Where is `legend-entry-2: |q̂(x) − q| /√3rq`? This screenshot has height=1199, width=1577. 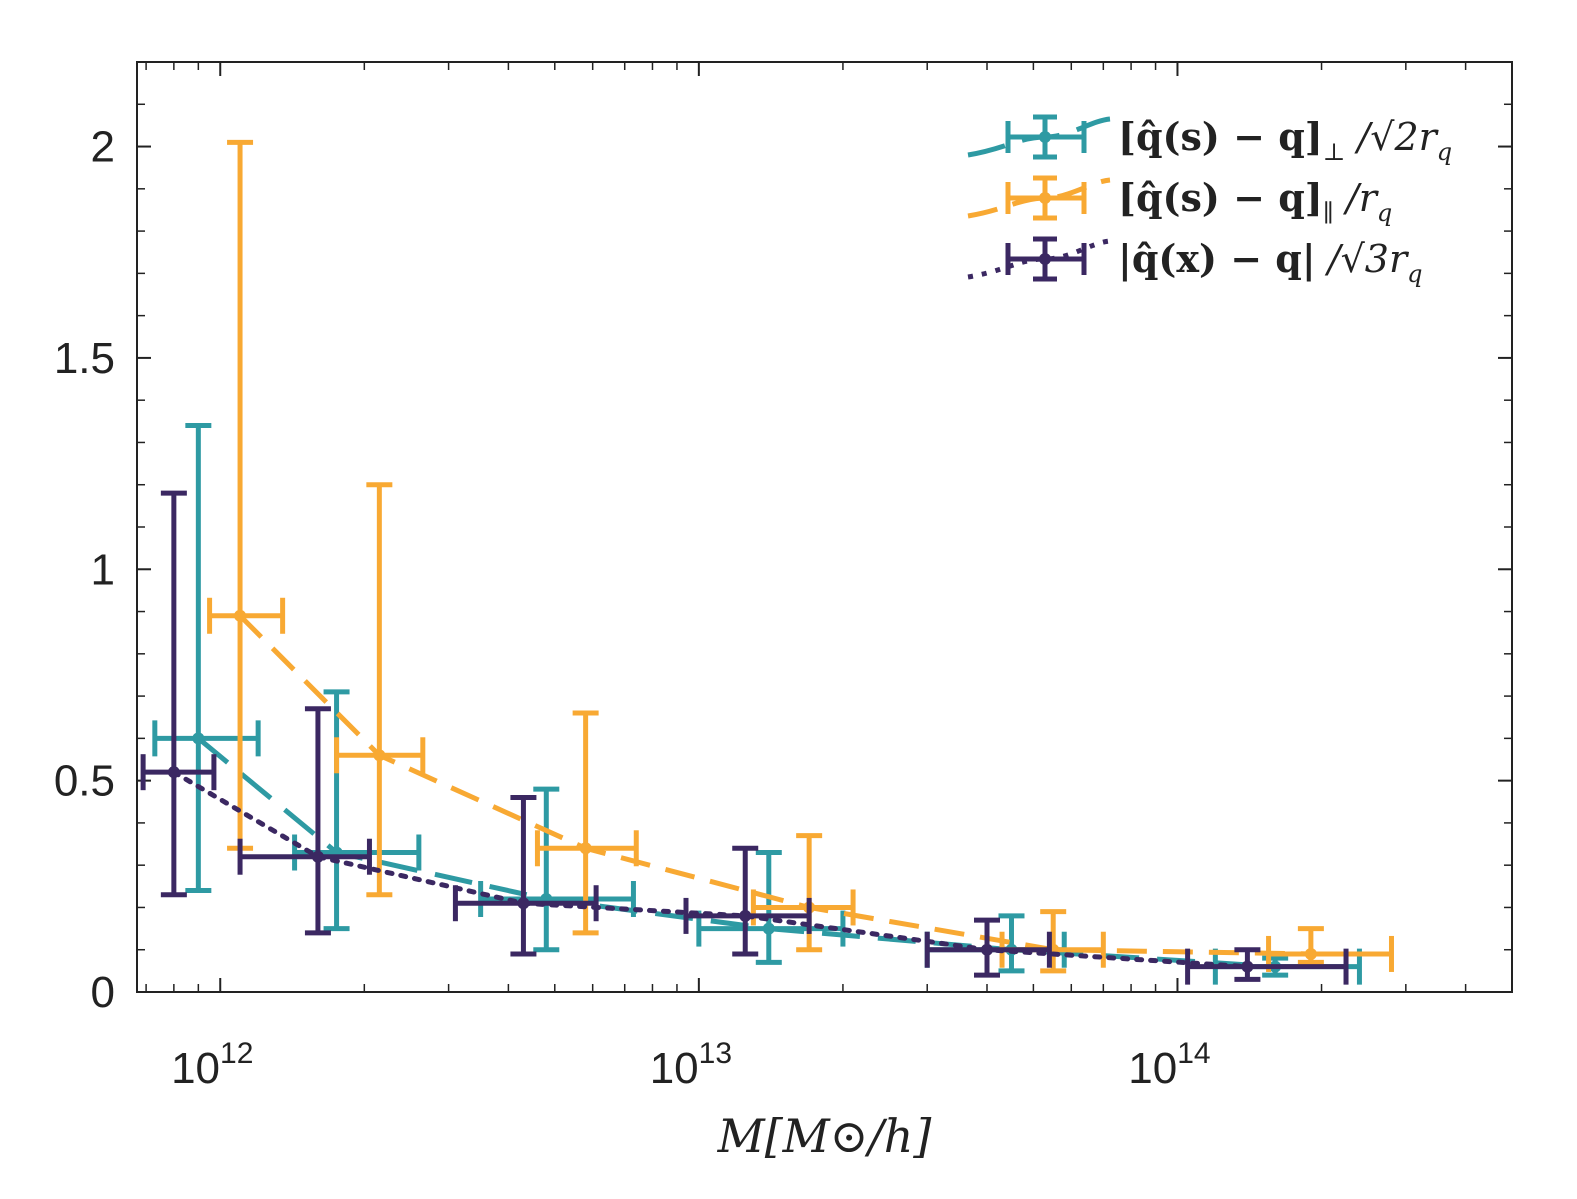
legend-entry-2: |q̂(x) − q| /√3rq is located at coordinates (1195, 262).